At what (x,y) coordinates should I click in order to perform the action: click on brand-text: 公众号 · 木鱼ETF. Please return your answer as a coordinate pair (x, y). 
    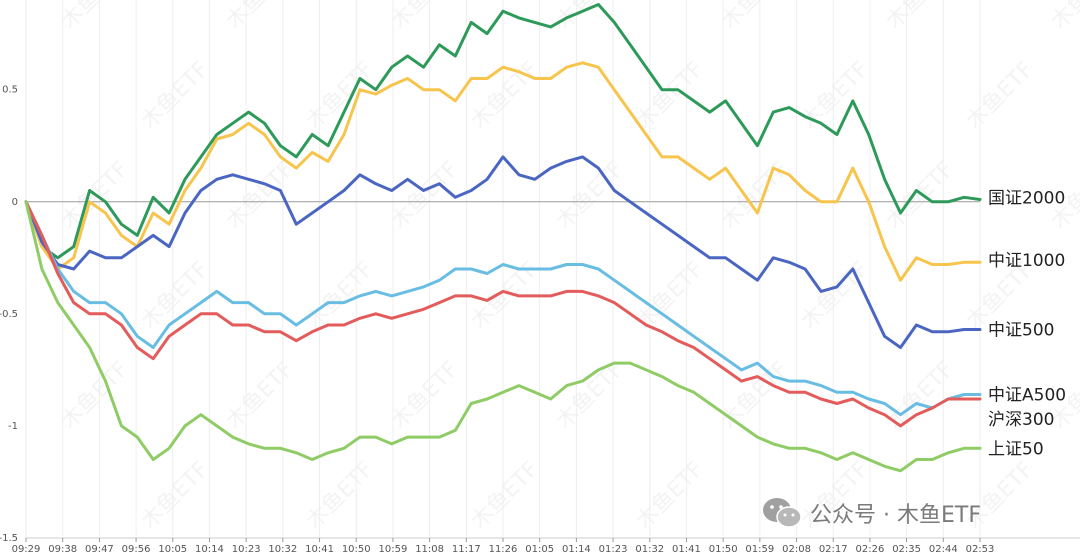
    Looking at the image, I should click on (895, 513).